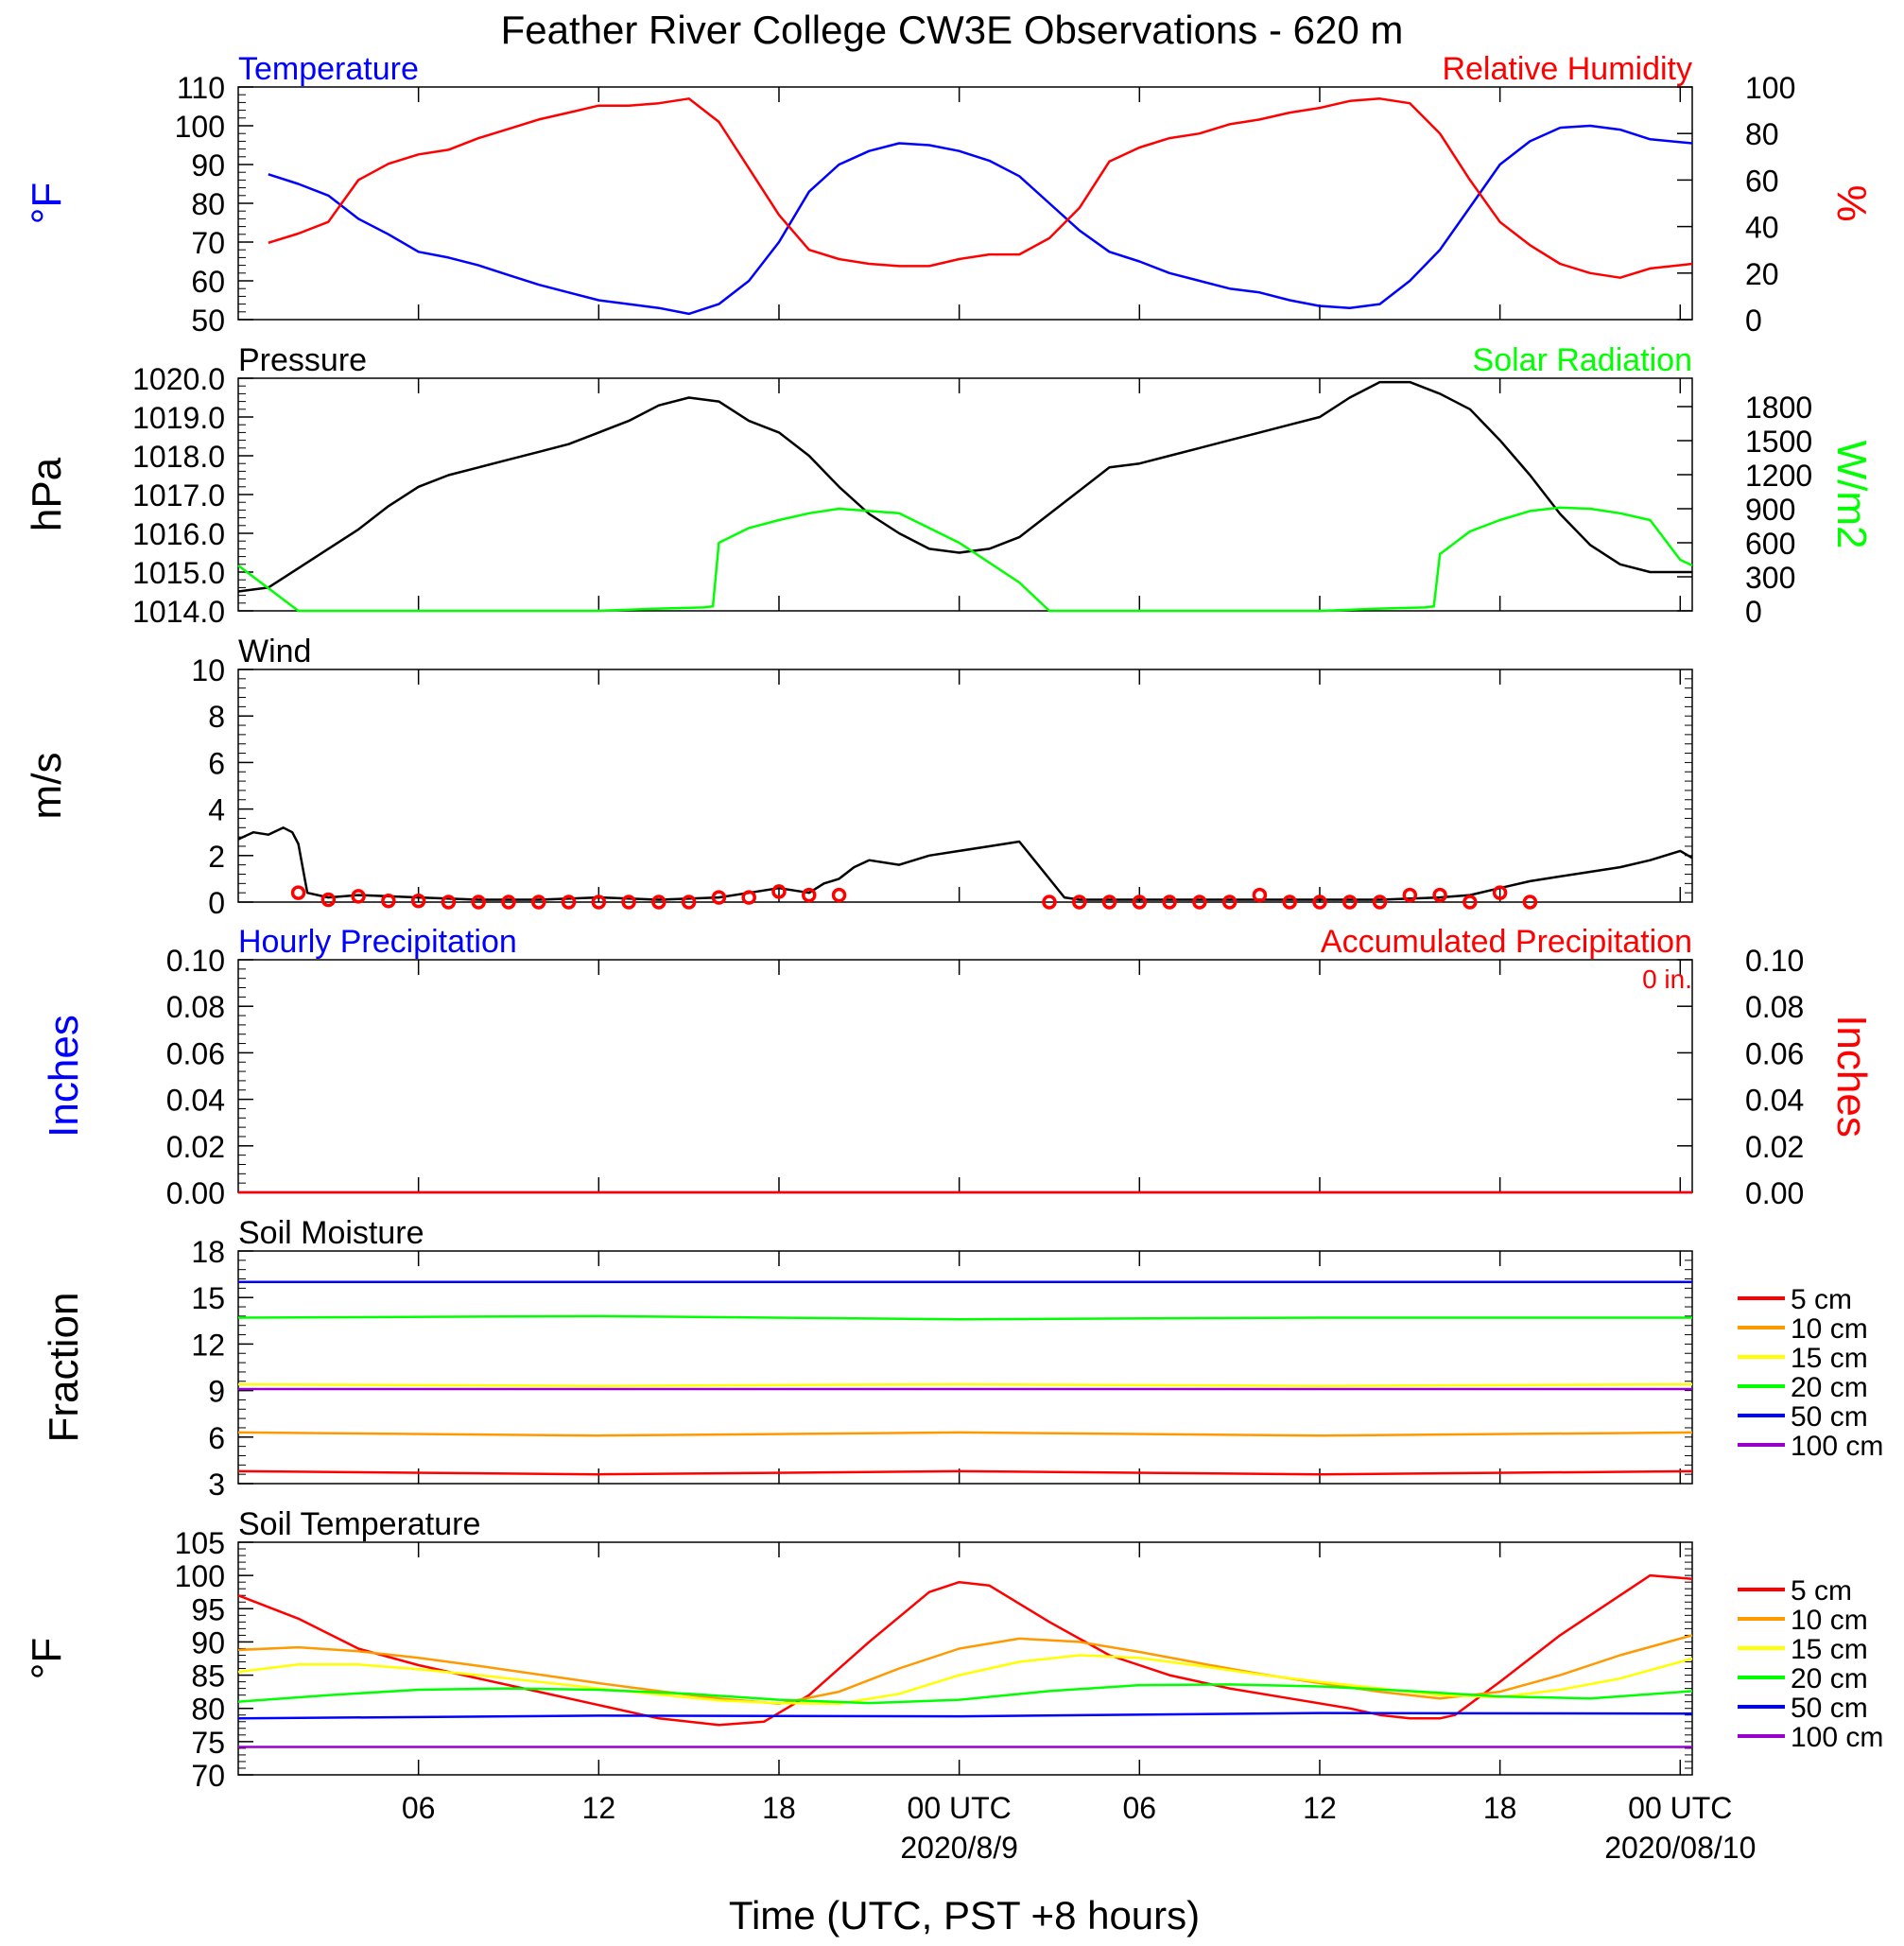 The height and width of the screenshot is (1946, 1904). What do you see at coordinates (217, 810) in the screenshot?
I see `ytick-label-left: 4` at bounding box center [217, 810].